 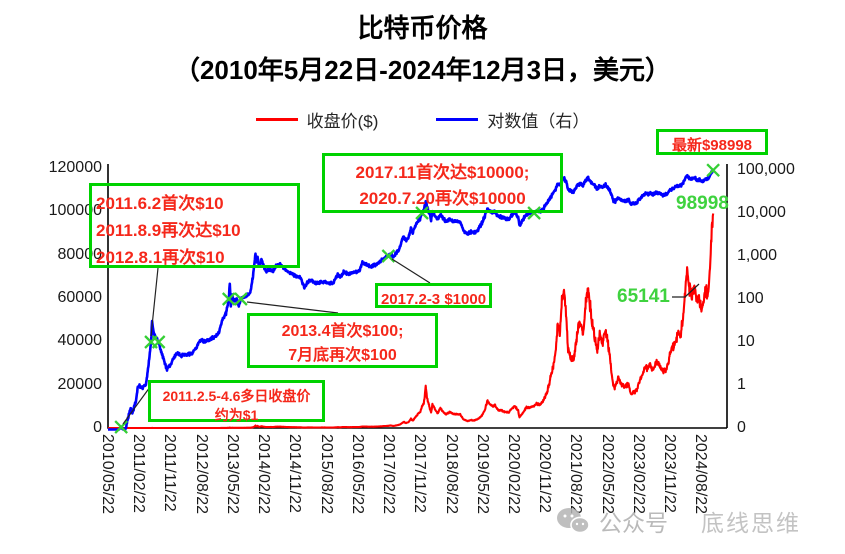 I want to click on right-axis-label: 100, so click(x=750, y=298).